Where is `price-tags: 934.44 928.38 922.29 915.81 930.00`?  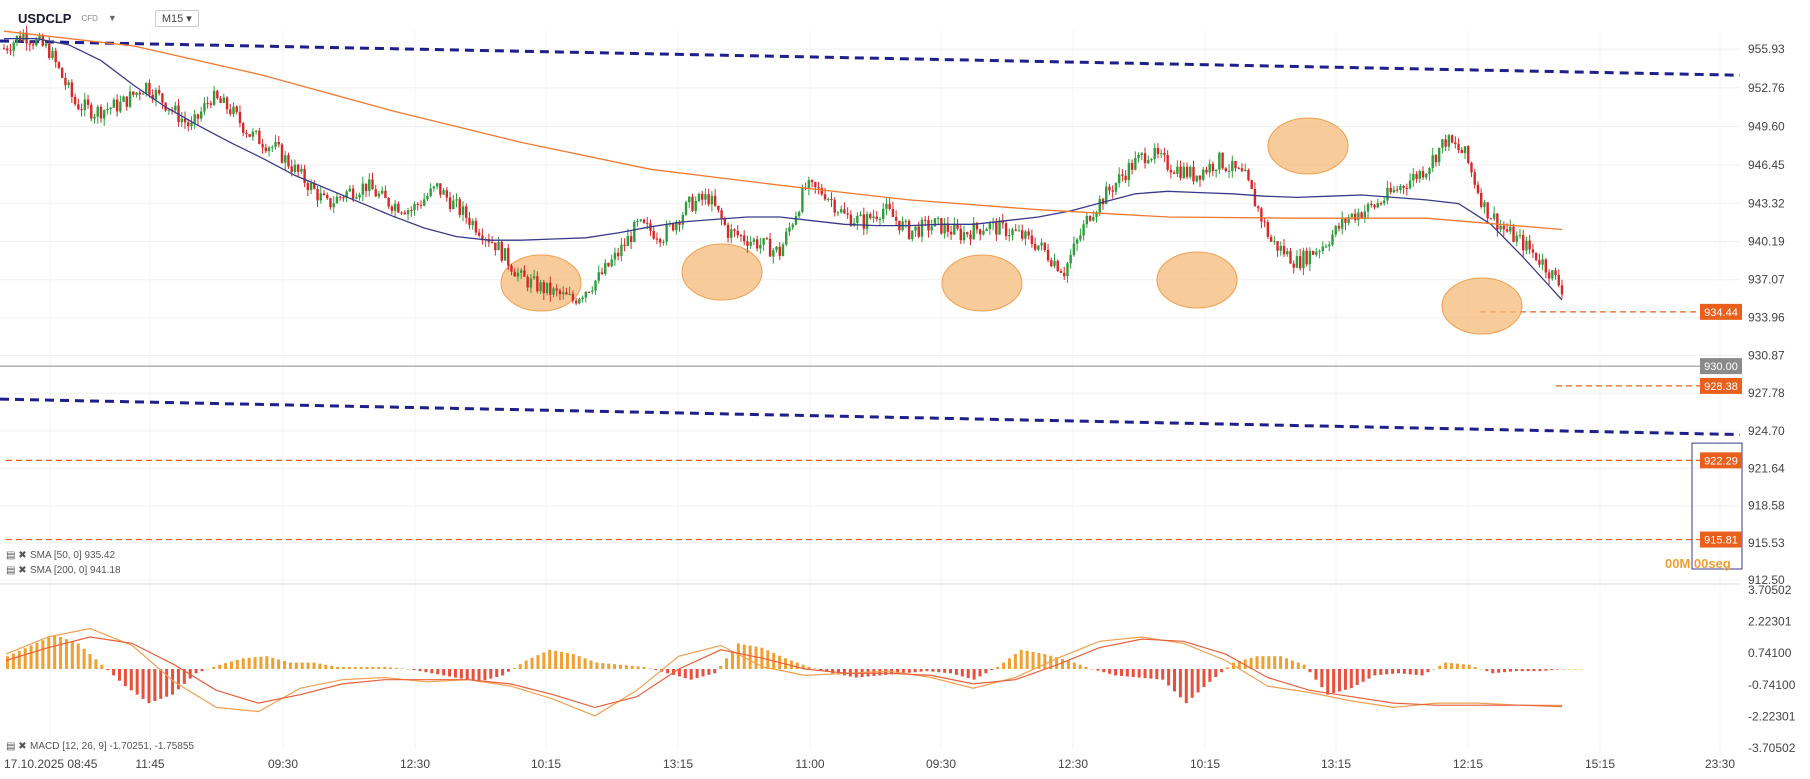 price-tags: 934.44 928.38 922.29 915.81 930.00 is located at coordinates (1721, 425).